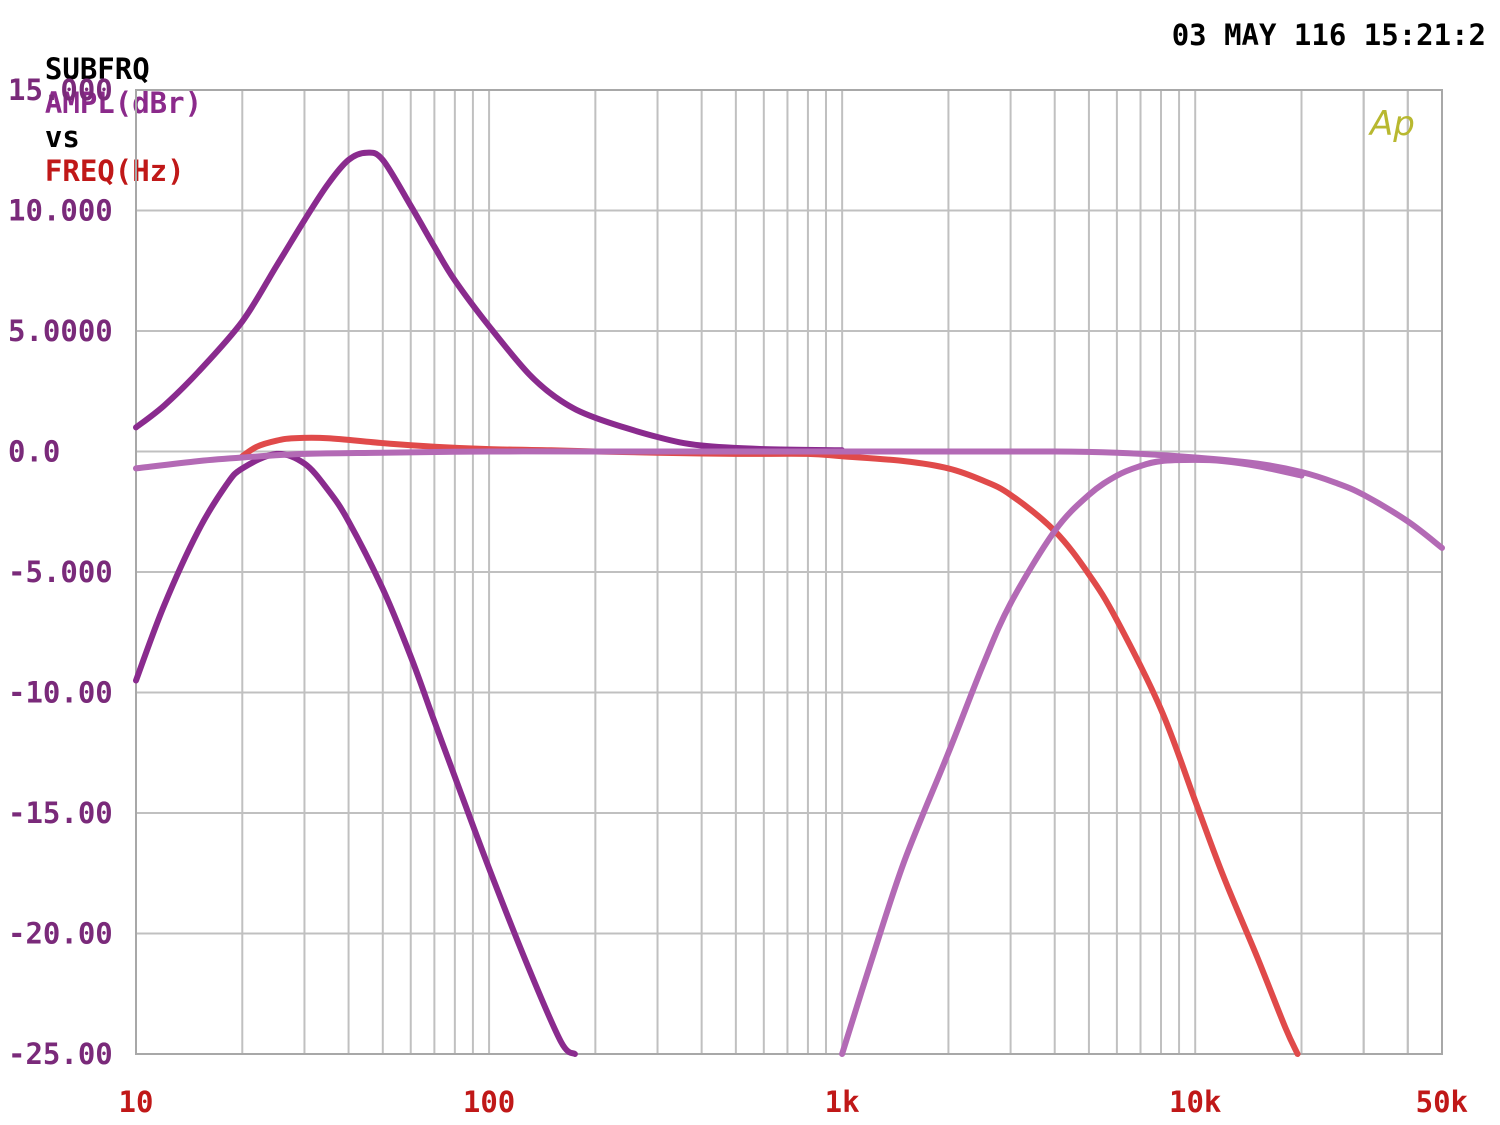  What do you see at coordinates (60, 1054) in the screenshot?
I see `y-tick-label: -25.00` at bounding box center [60, 1054].